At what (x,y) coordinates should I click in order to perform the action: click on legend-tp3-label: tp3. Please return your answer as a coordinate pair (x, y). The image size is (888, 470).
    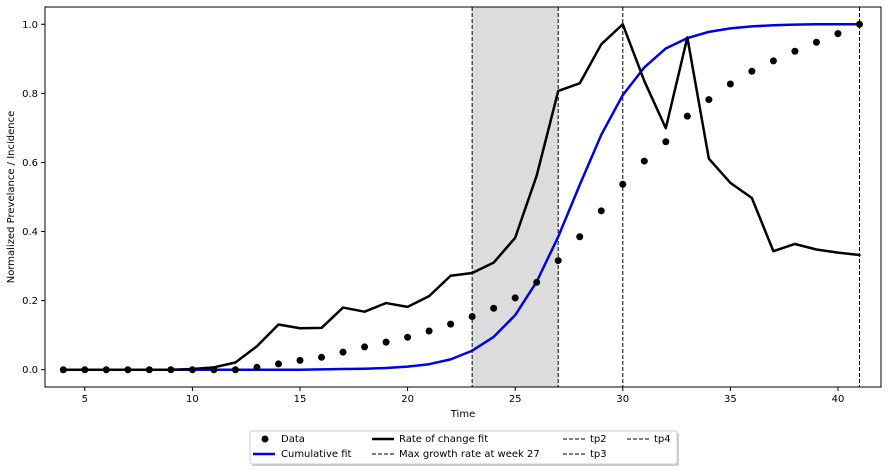
    Looking at the image, I should click on (598, 454).